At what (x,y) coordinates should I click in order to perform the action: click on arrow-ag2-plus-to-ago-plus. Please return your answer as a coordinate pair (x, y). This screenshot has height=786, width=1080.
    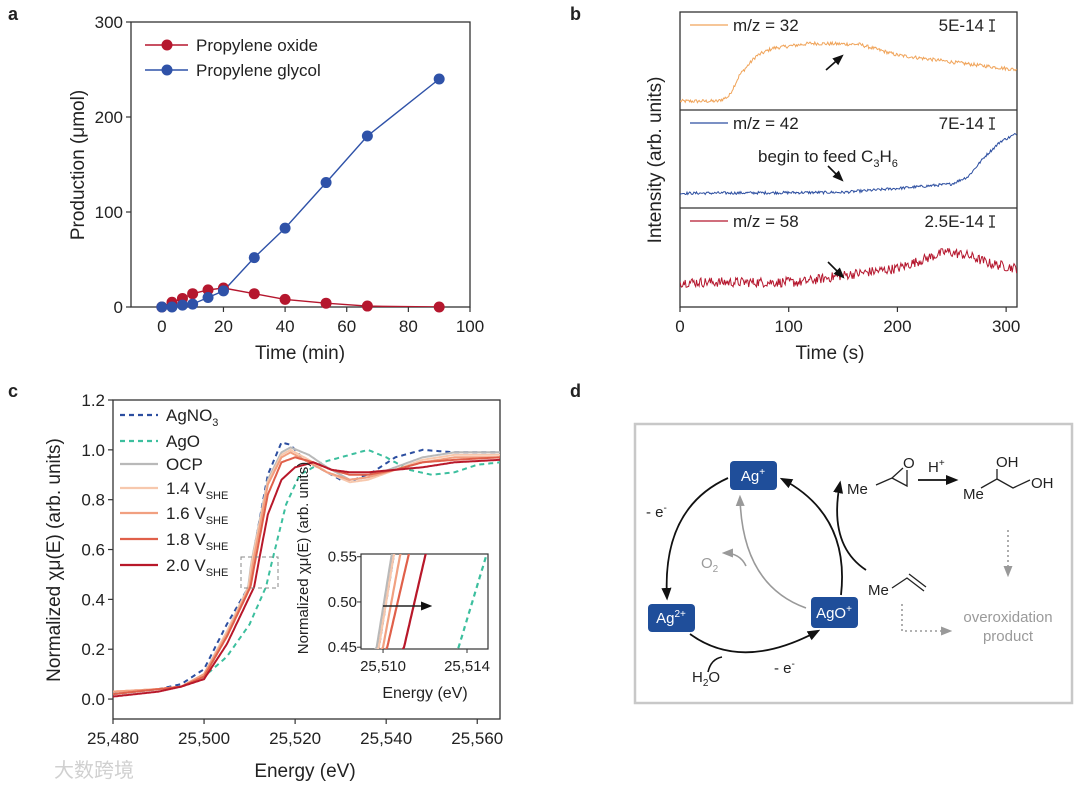
    Looking at the image, I should click on (755, 641).